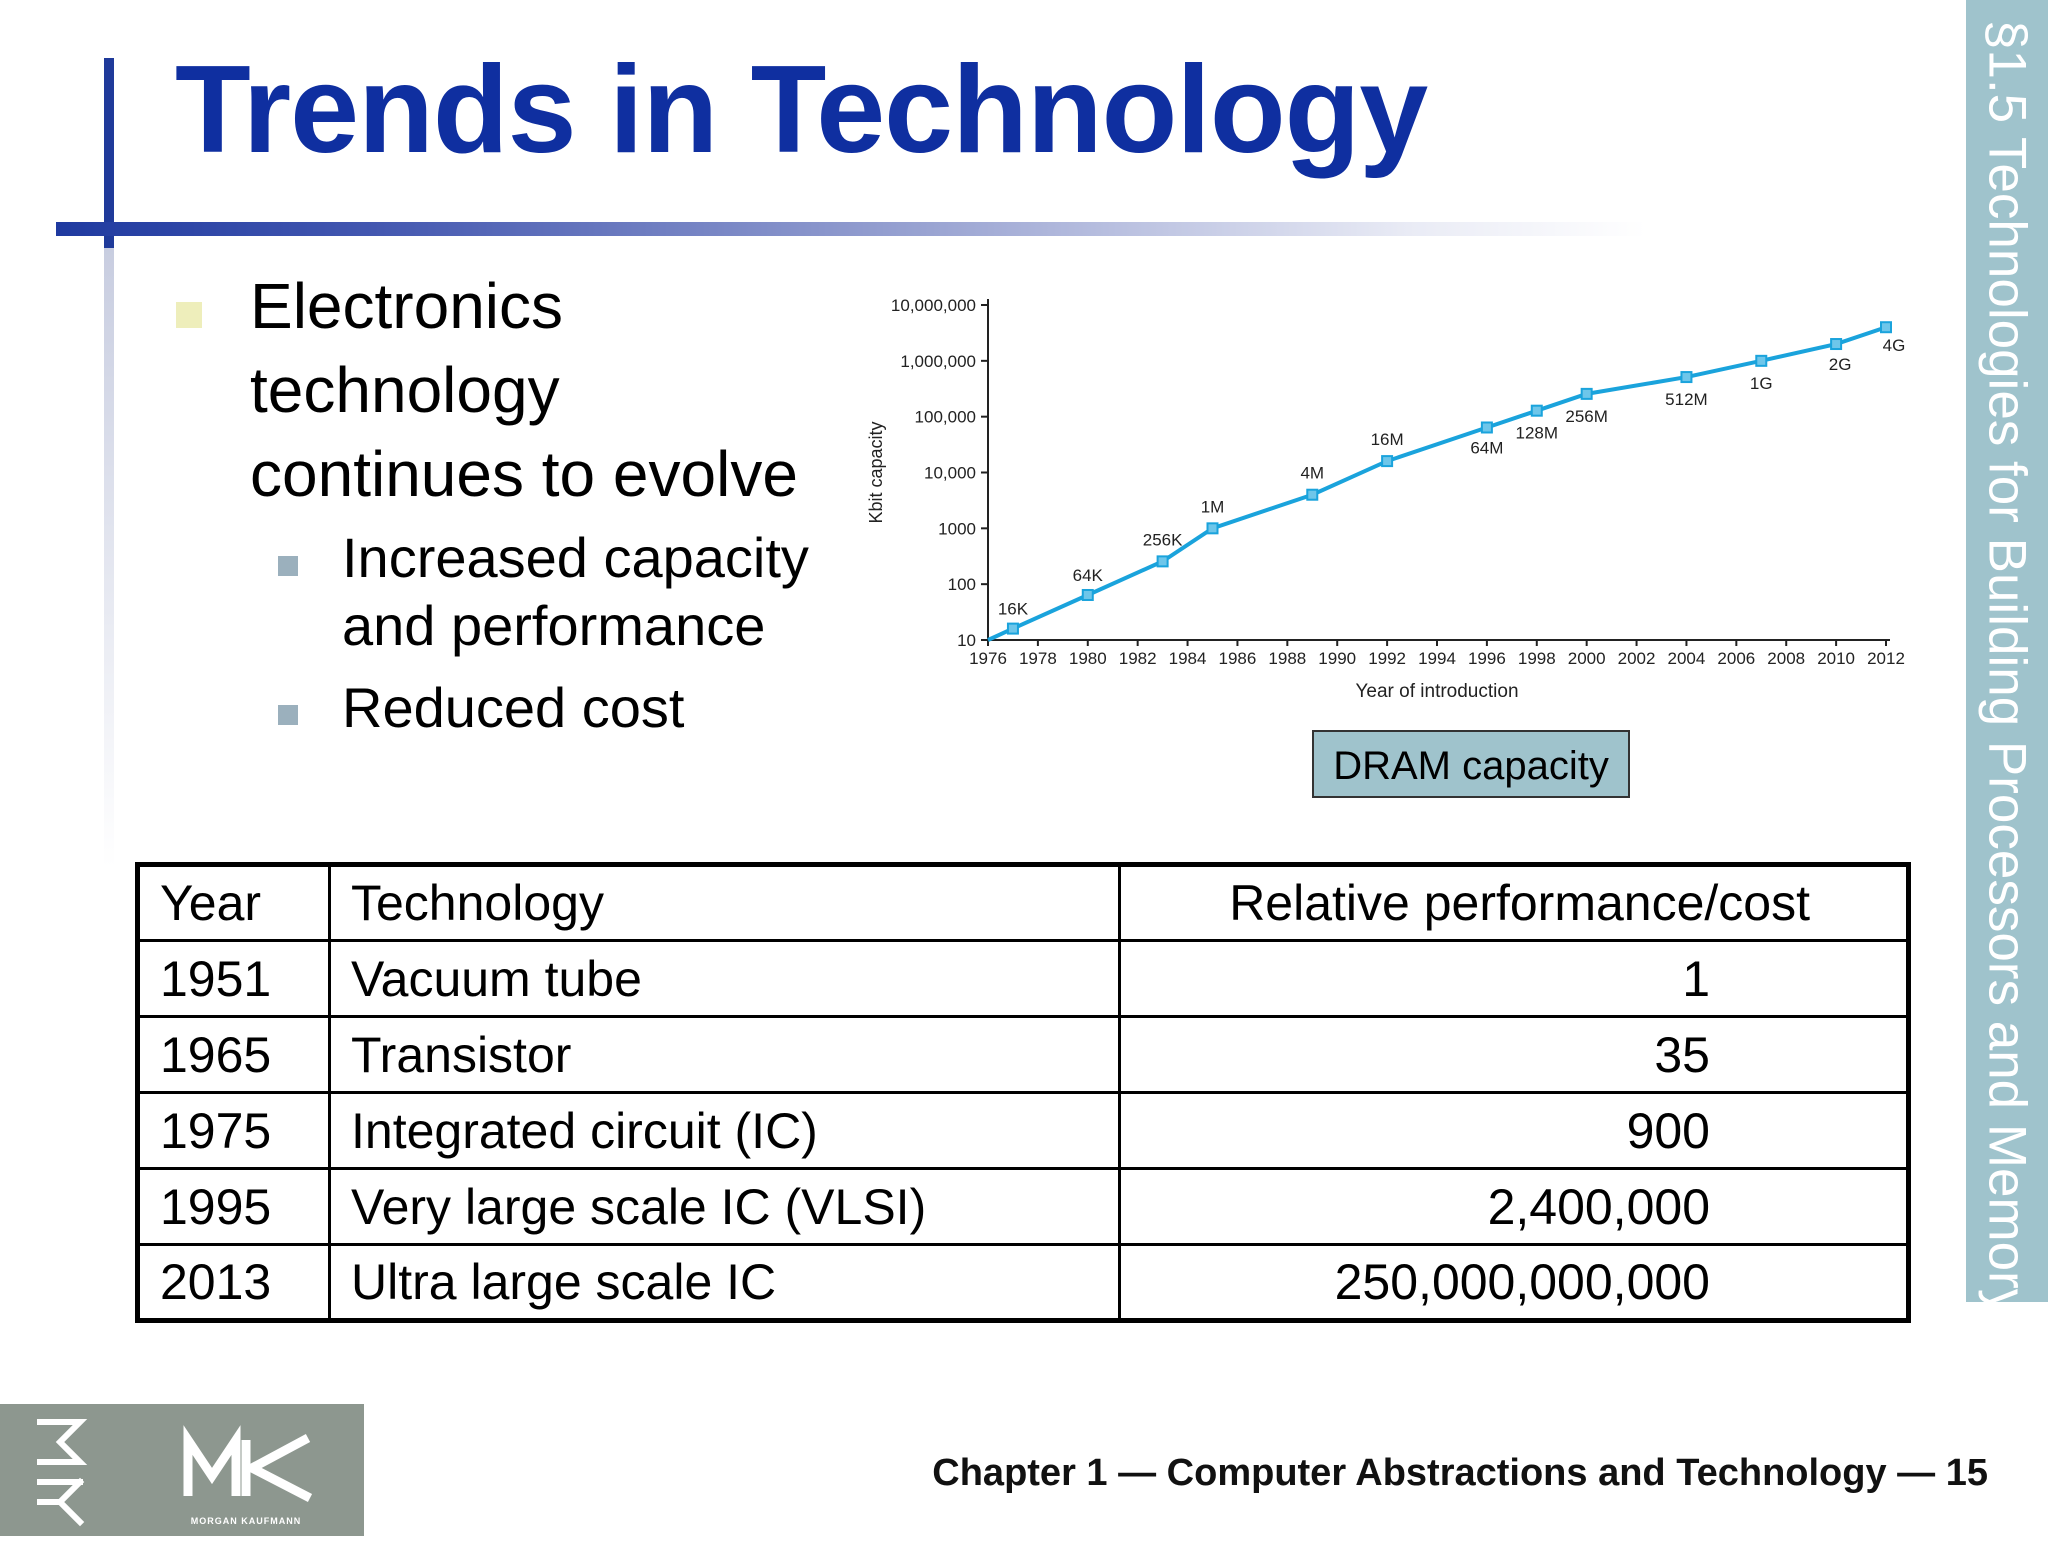 The image size is (2048, 1541). I want to click on cell-year: 1995, so click(233, 1206).